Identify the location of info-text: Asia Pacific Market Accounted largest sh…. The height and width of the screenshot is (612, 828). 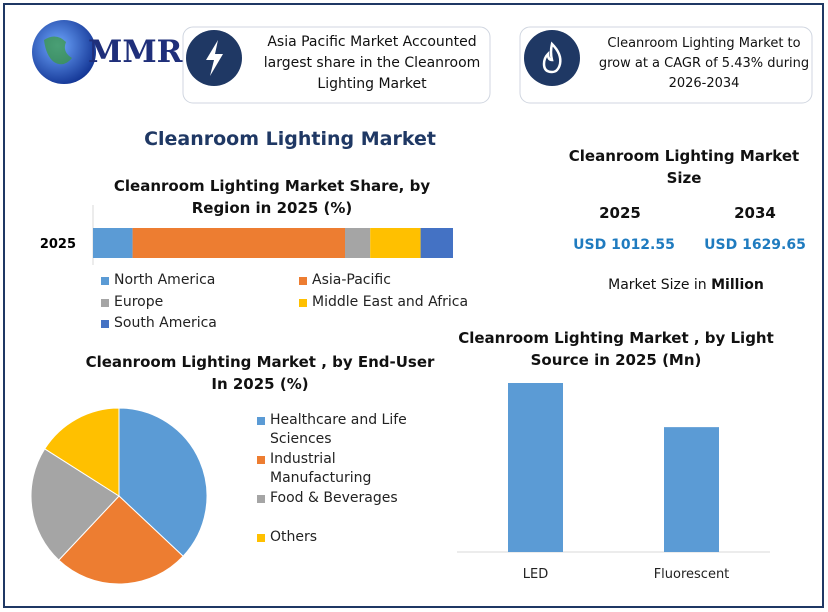
(372, 63).